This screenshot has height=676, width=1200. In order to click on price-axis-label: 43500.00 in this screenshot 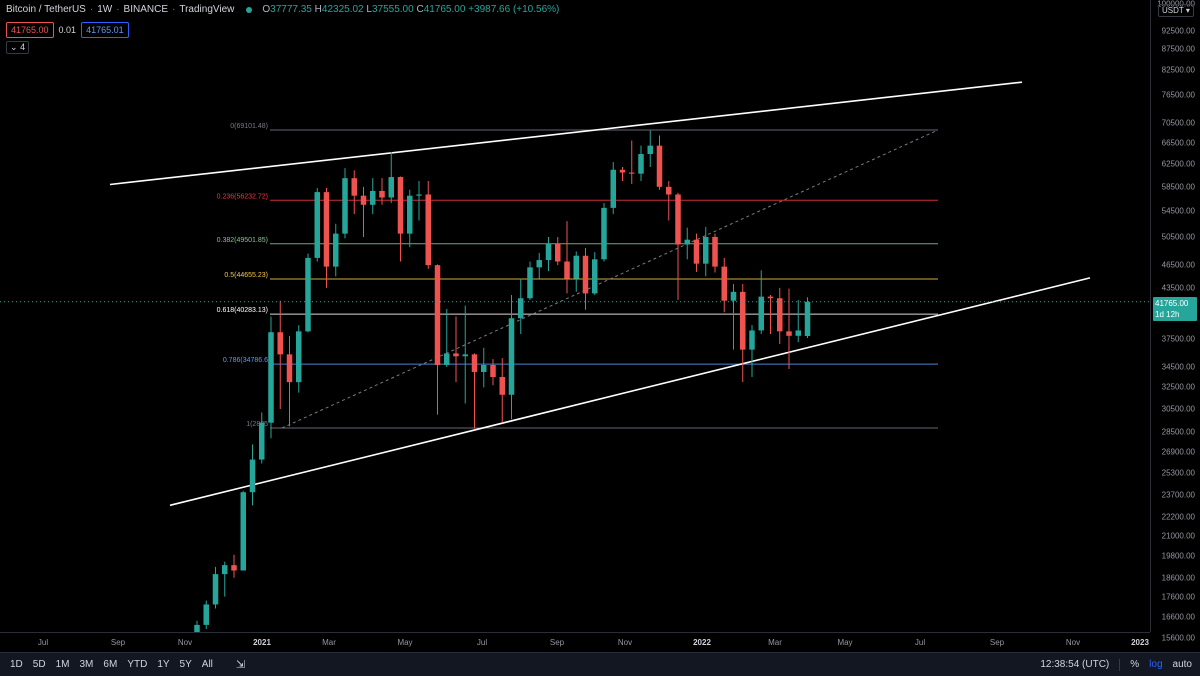, I will do `click(1178, 288)`.